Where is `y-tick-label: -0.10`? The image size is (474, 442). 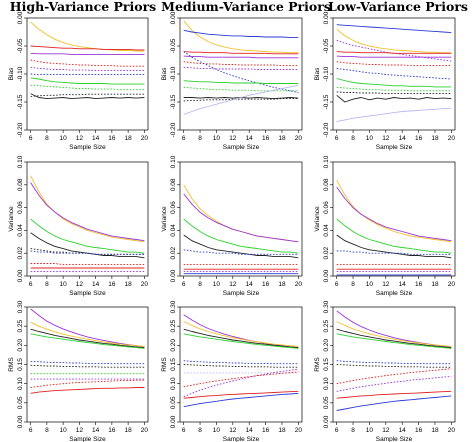
y-tick-label: -0.10 is located at coordinates (20, 73).